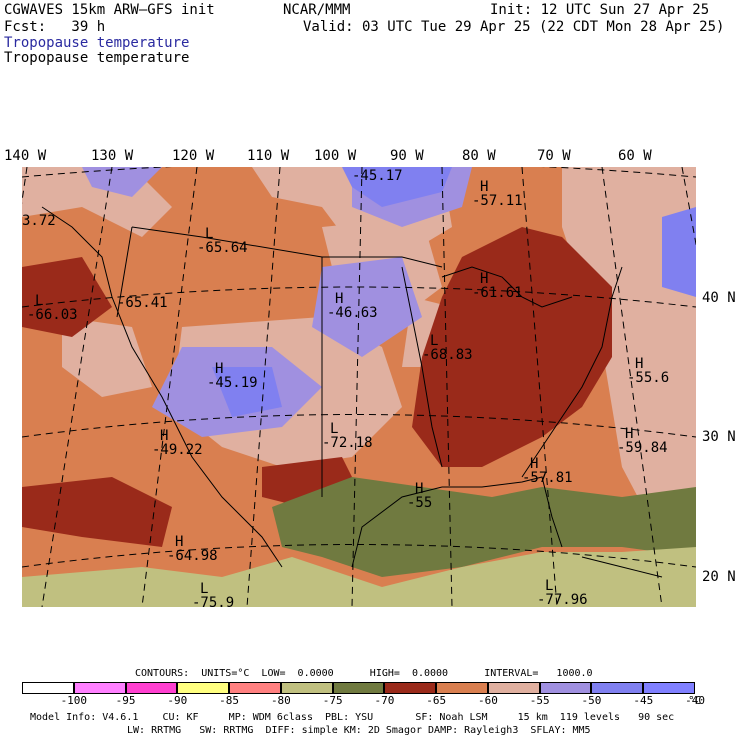 This screenshot has height=740, width=740. I want to click on extremum-value: -64.98, so click(192, 556).